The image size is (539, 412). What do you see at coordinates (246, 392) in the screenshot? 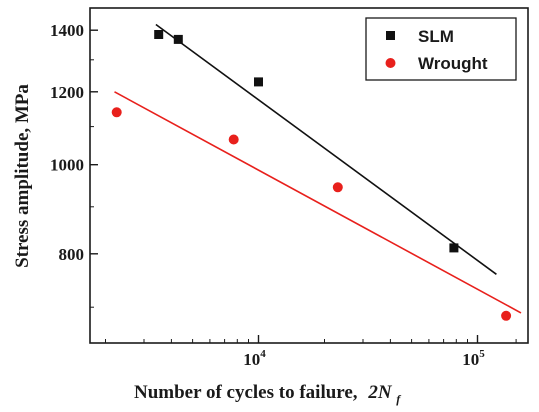
I see `x-axis-title-text: Number of cycles to failure,` at bounding box center [246, 392].